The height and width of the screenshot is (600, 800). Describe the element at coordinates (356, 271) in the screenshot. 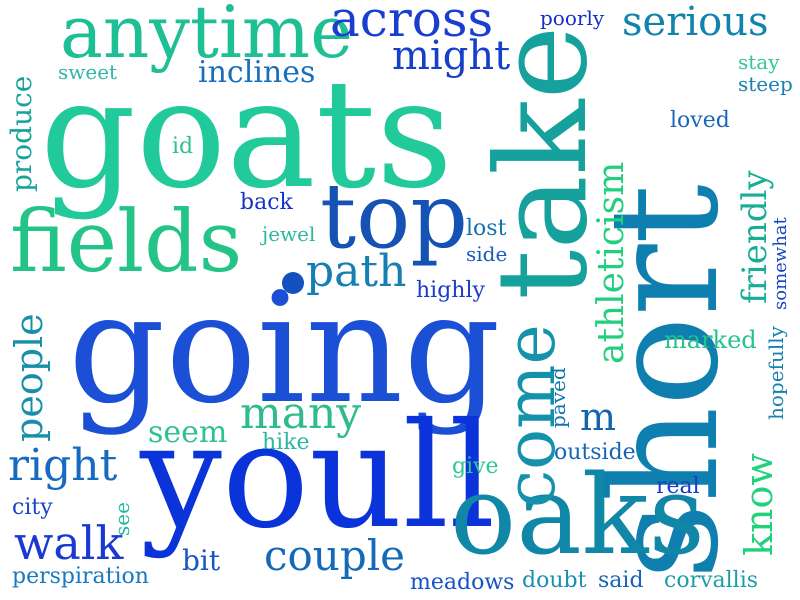

I see `word-path: path` at that location.